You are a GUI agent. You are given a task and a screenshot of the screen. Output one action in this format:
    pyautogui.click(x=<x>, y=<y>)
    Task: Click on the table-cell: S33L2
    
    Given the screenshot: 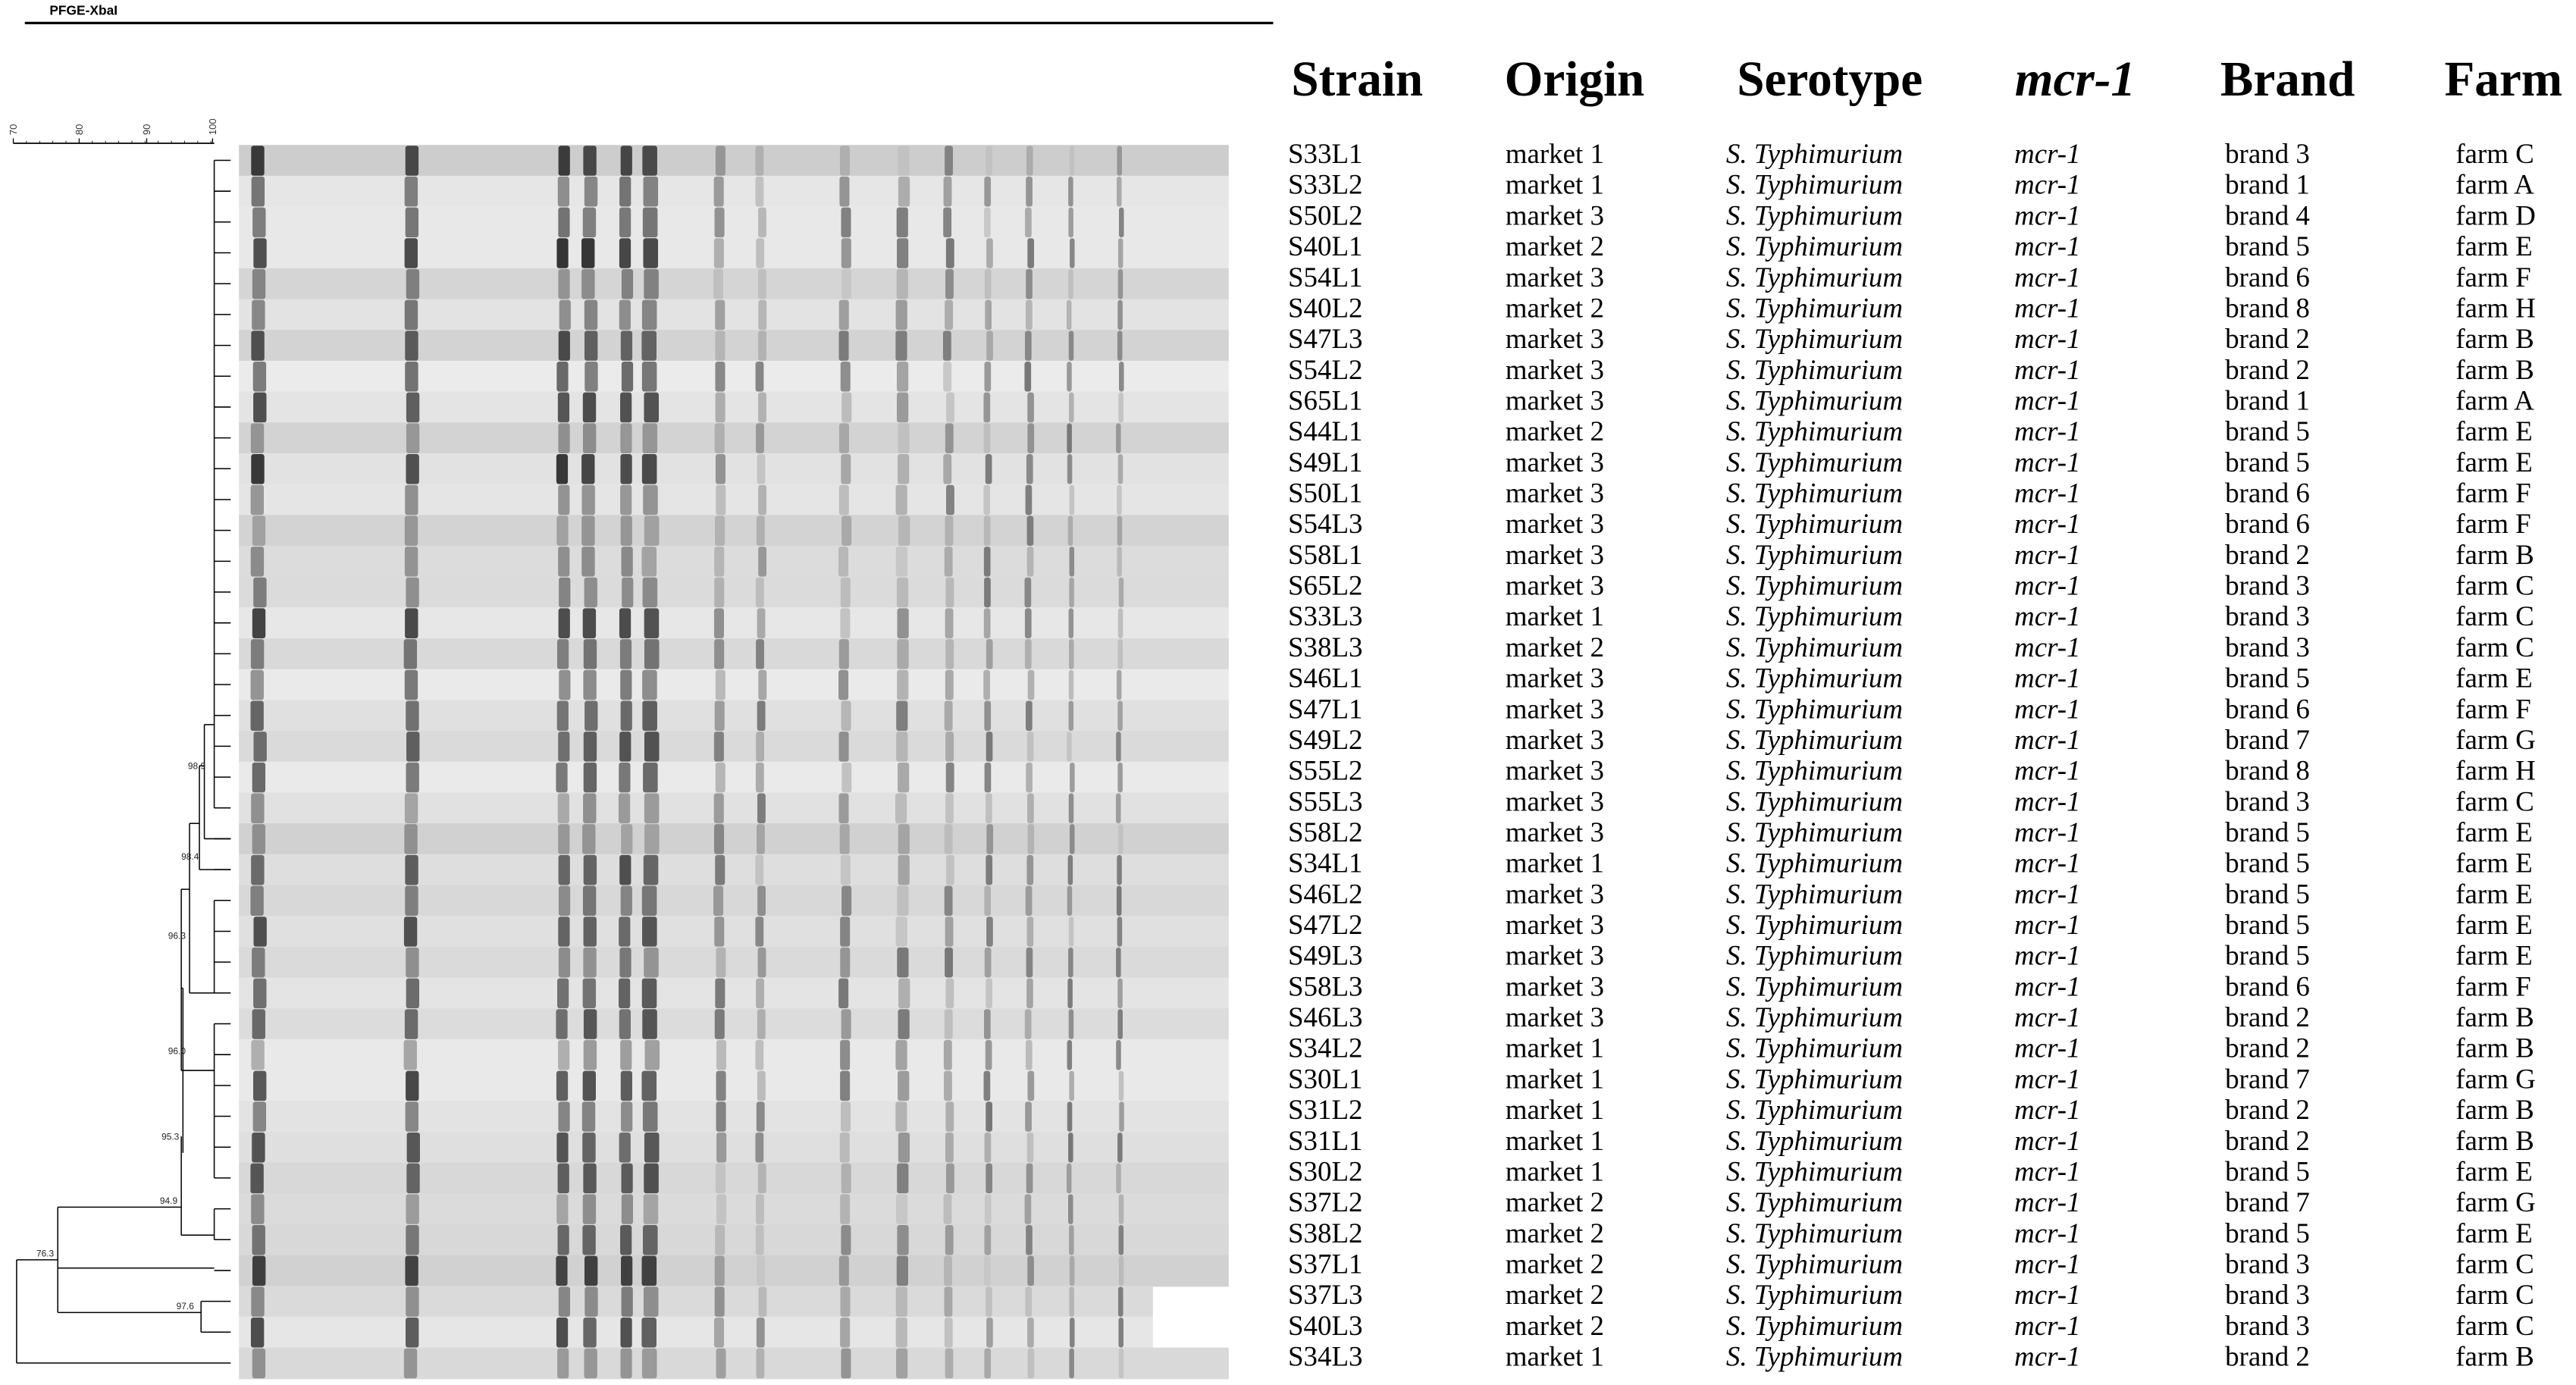 What is the action you would take?
    pyautogui.click(x=1325, y=185)
    